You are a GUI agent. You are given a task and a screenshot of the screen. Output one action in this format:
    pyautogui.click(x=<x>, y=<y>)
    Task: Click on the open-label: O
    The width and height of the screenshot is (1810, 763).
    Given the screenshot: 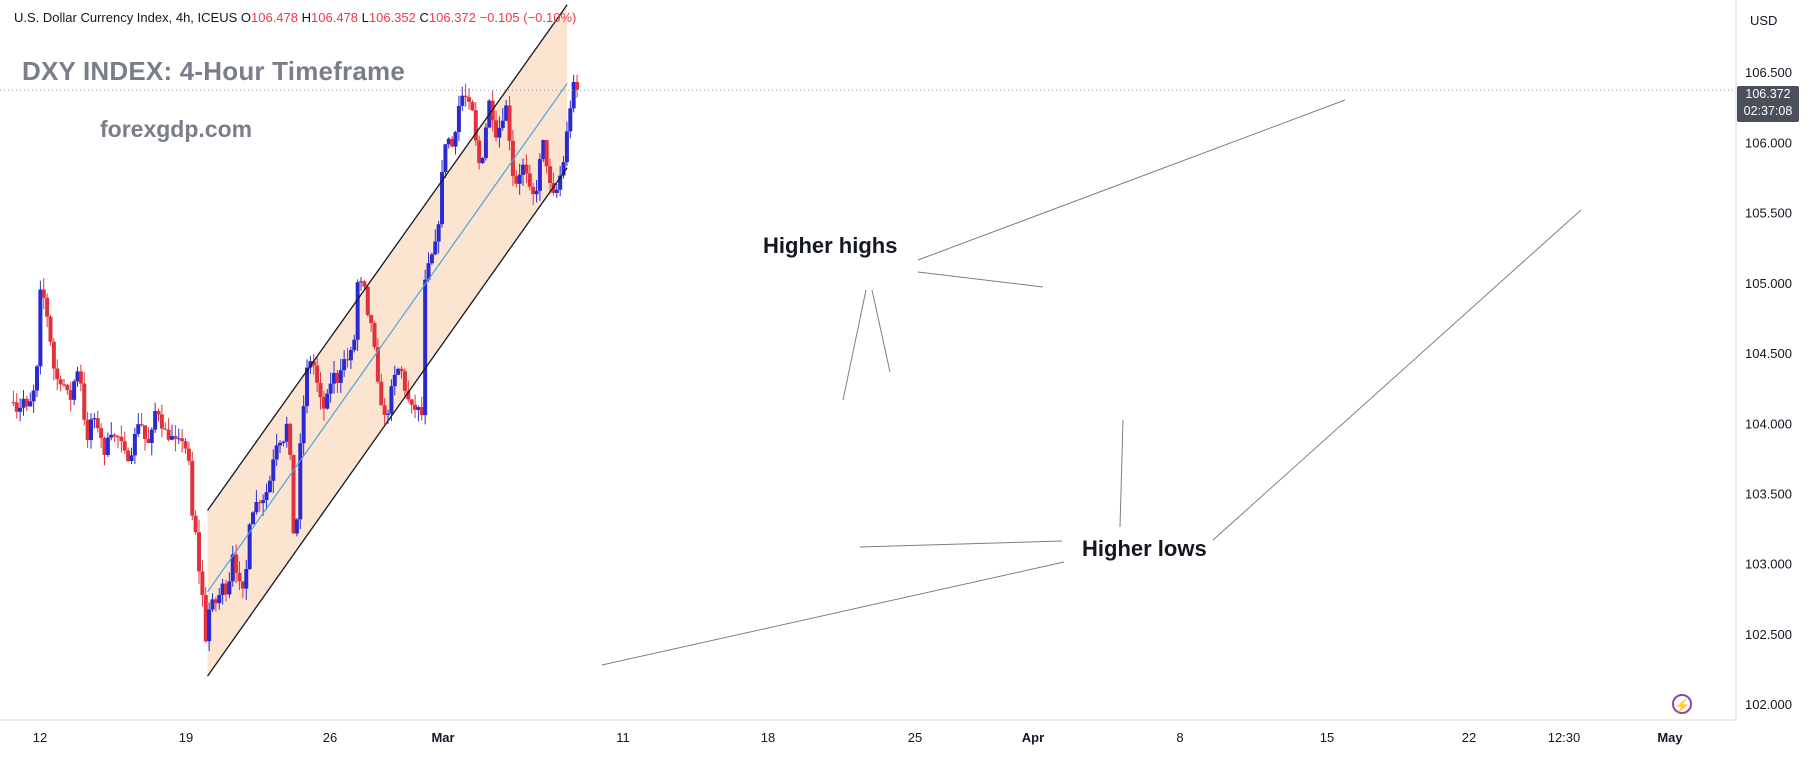 What is the action you would take?
    pyautogui.click(x=245, y=17)
    